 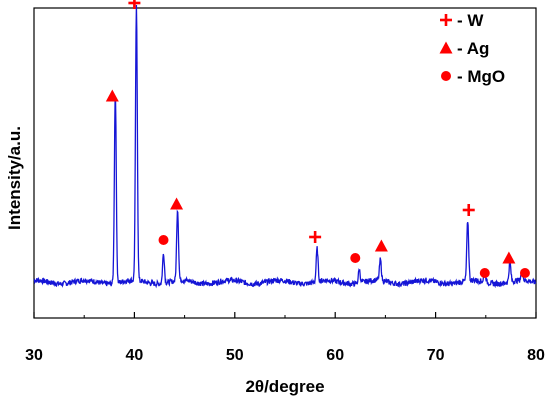 I want to click on y-axis-title: Intensity/a.u., so click(x=14, y=178).